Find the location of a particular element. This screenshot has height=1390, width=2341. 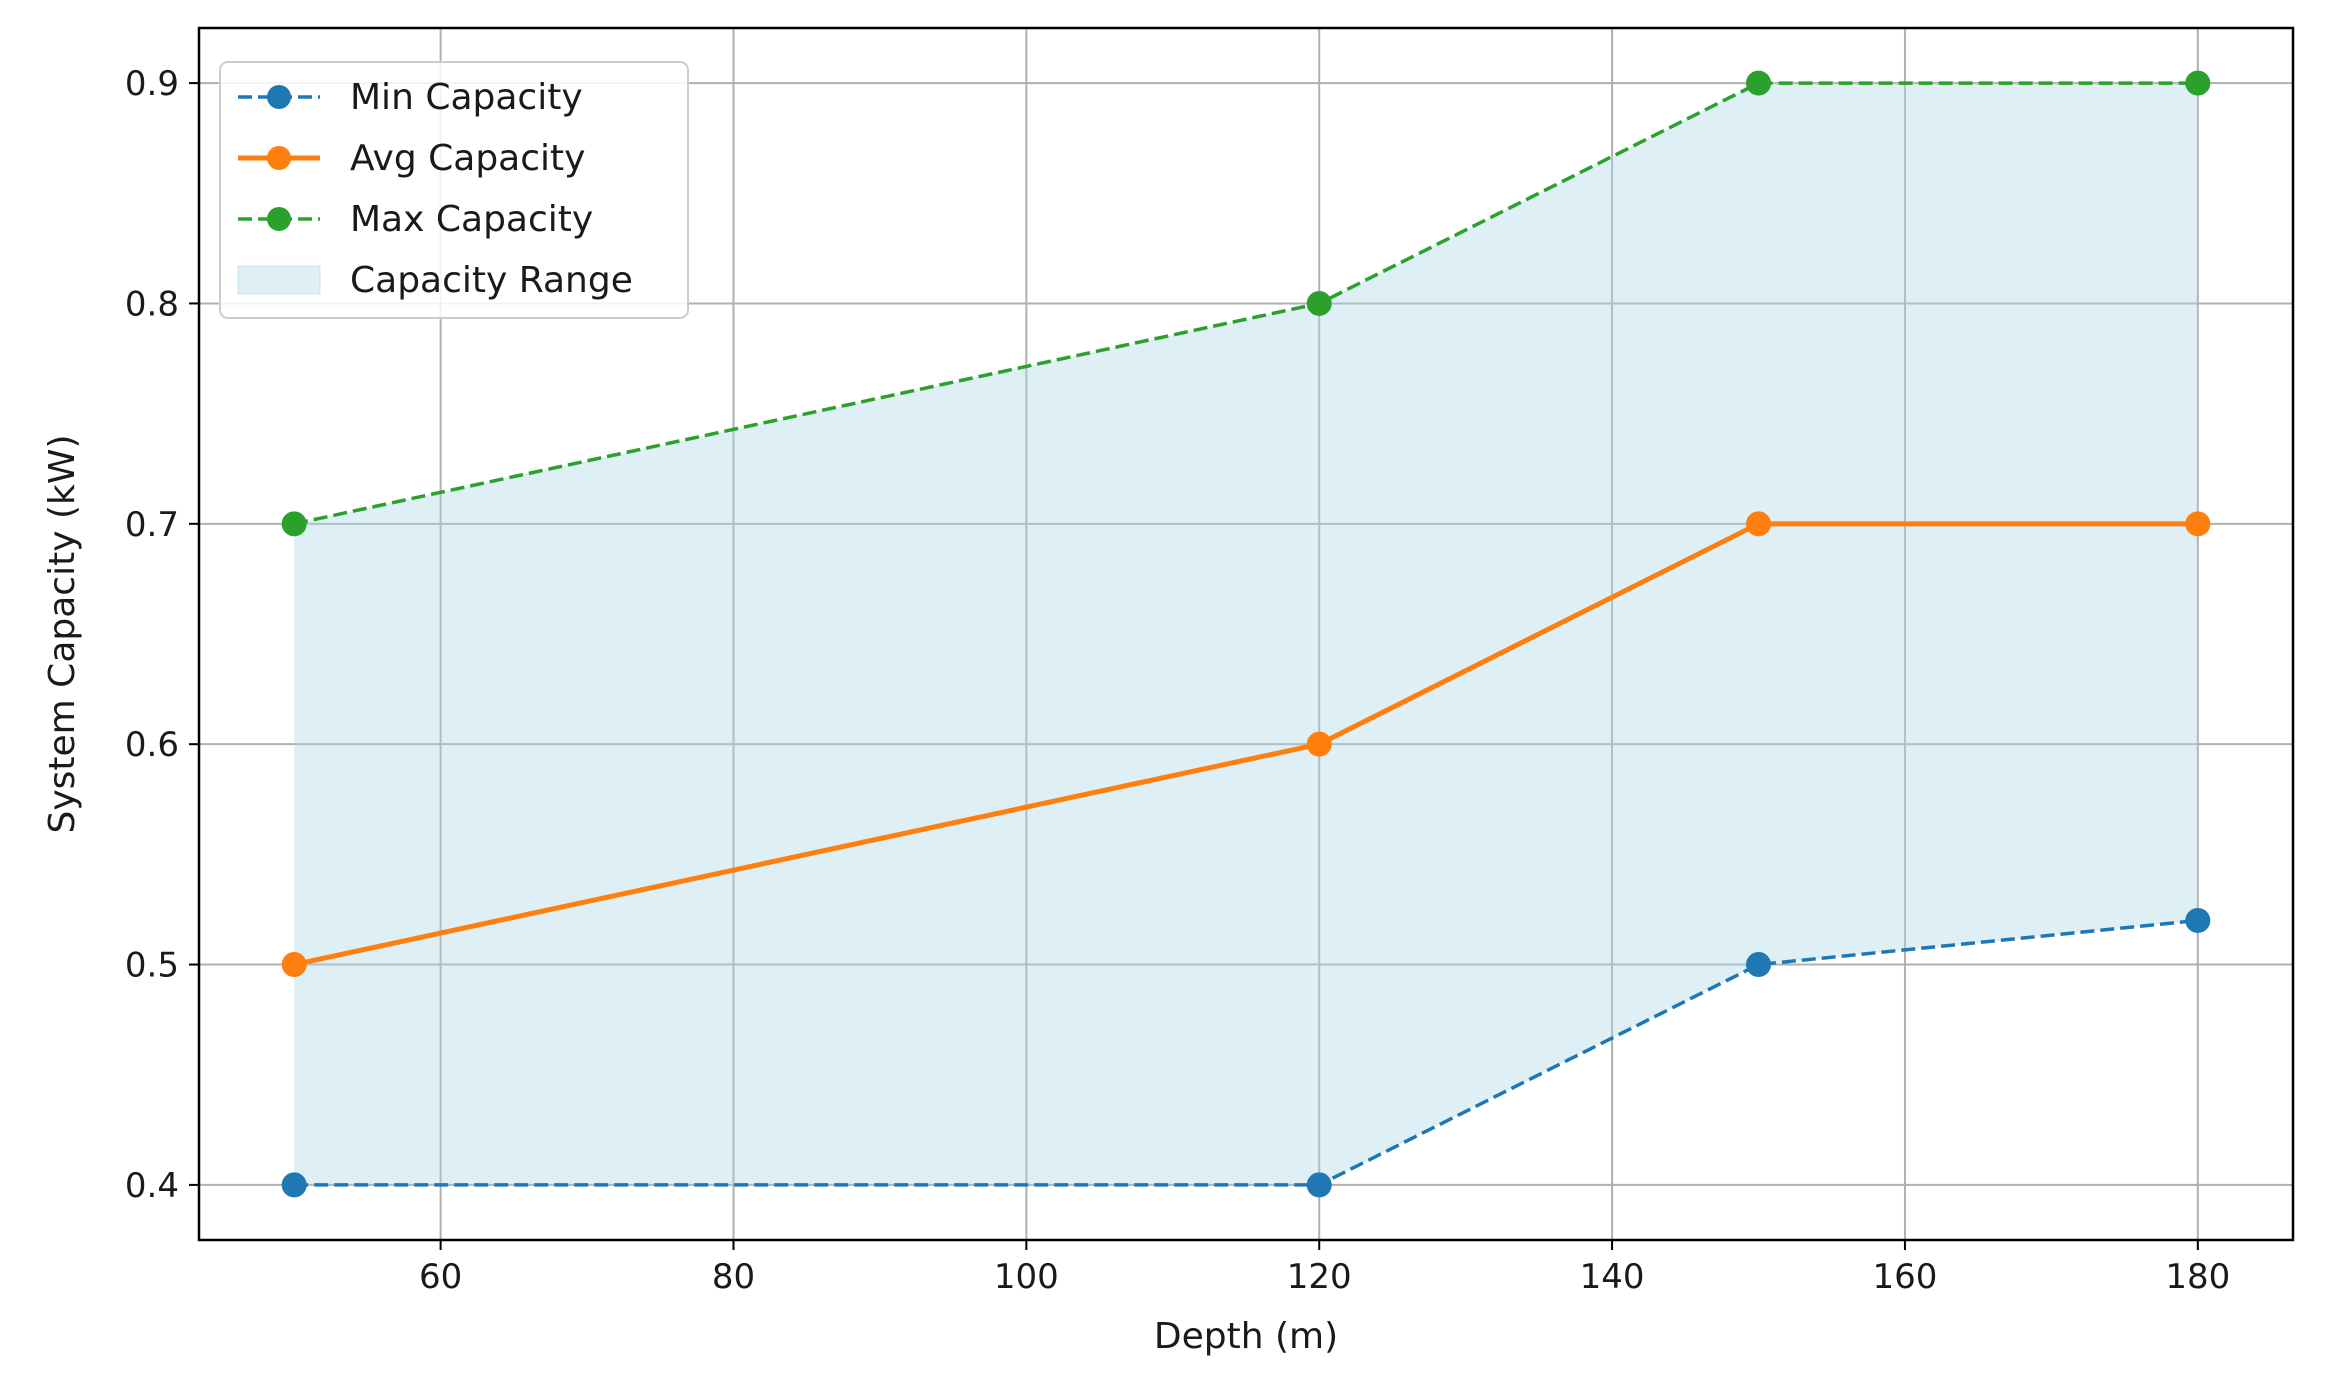

y-tick-label: 0.7 is located at coordinates (152, 525).